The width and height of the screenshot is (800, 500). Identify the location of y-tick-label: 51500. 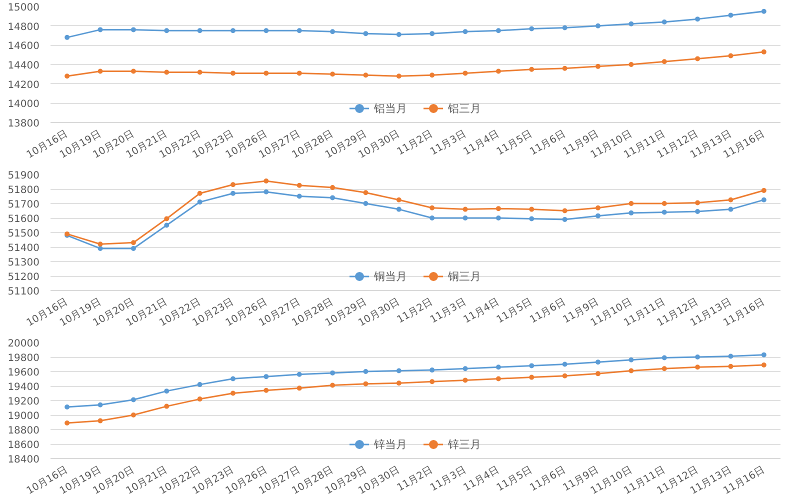
(24, 234).